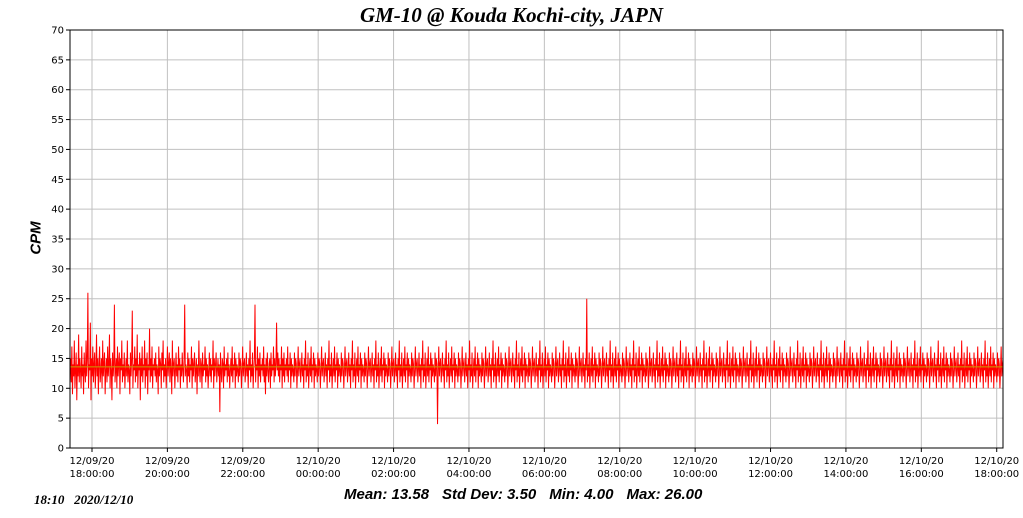 This screenshot has width=1023, height=518. What do you see at coordinates (489, 494) in the screenshot?
I see `stat-std-dev: Std Dev: 3.50` at bounding box center [489, 494].